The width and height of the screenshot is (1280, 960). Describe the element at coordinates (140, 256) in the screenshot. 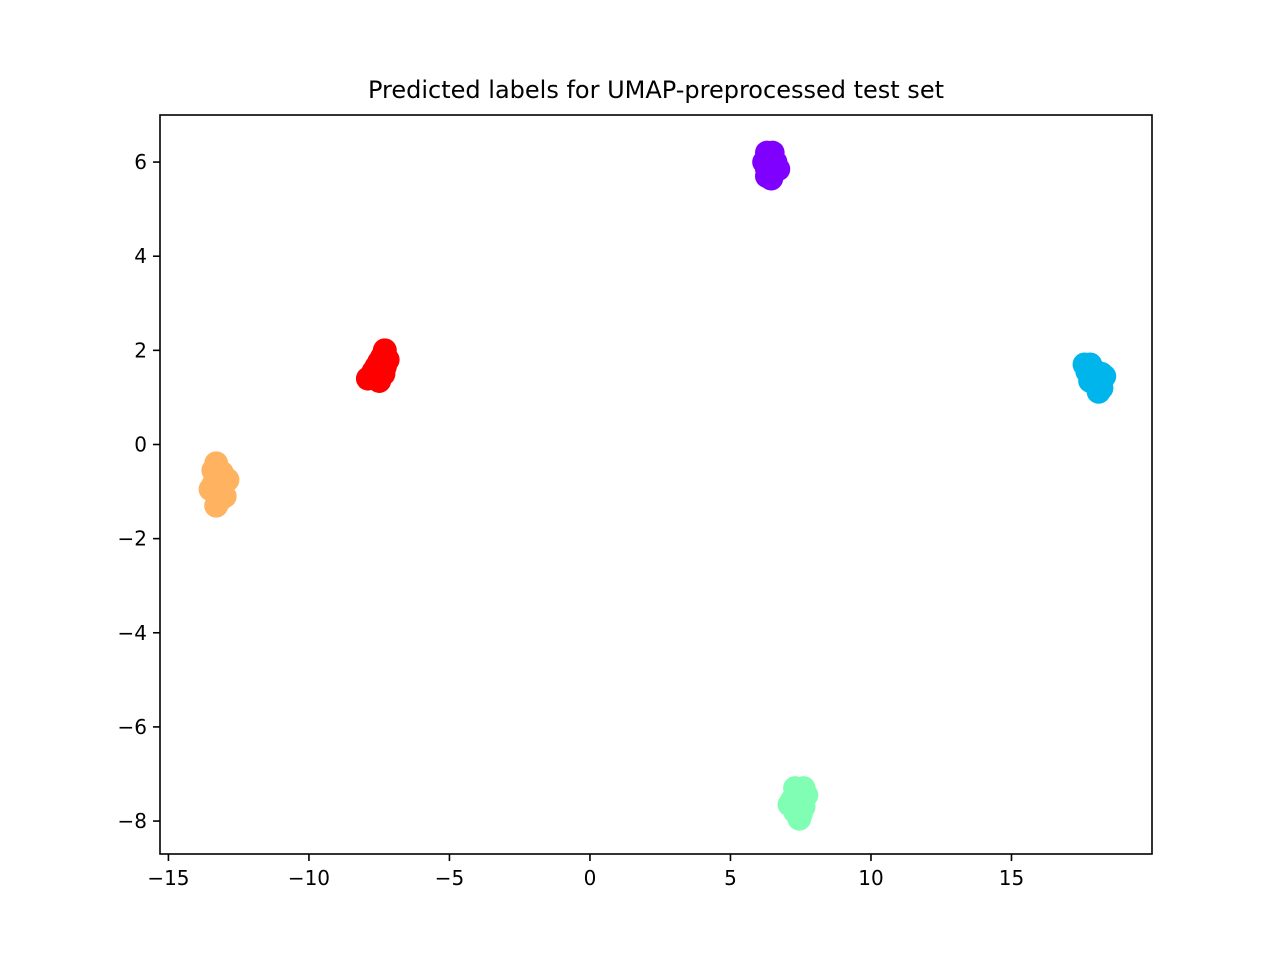

I see `y-tick-label: 4` at that location.